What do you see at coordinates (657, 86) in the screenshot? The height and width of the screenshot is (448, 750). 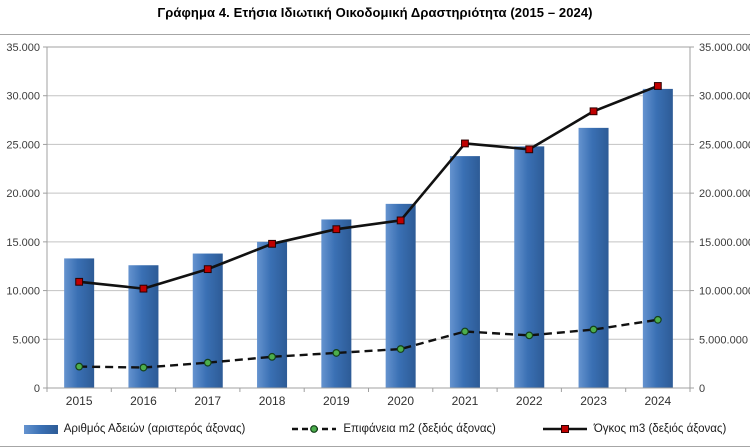 I see `volume-marker-2024` at bounding box center [657, 86].